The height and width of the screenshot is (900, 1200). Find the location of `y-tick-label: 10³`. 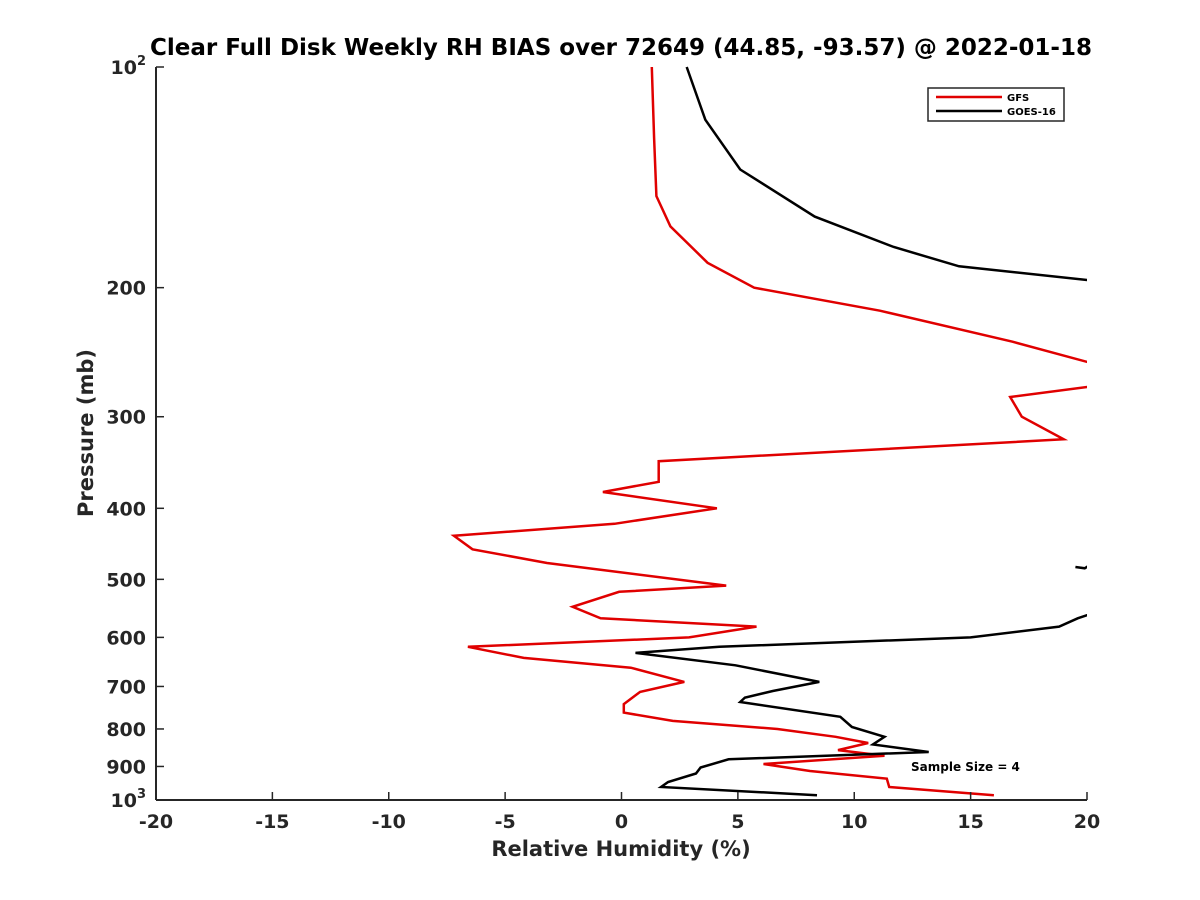

y-tick-label: 10³ is located at coordinates (129, 799).